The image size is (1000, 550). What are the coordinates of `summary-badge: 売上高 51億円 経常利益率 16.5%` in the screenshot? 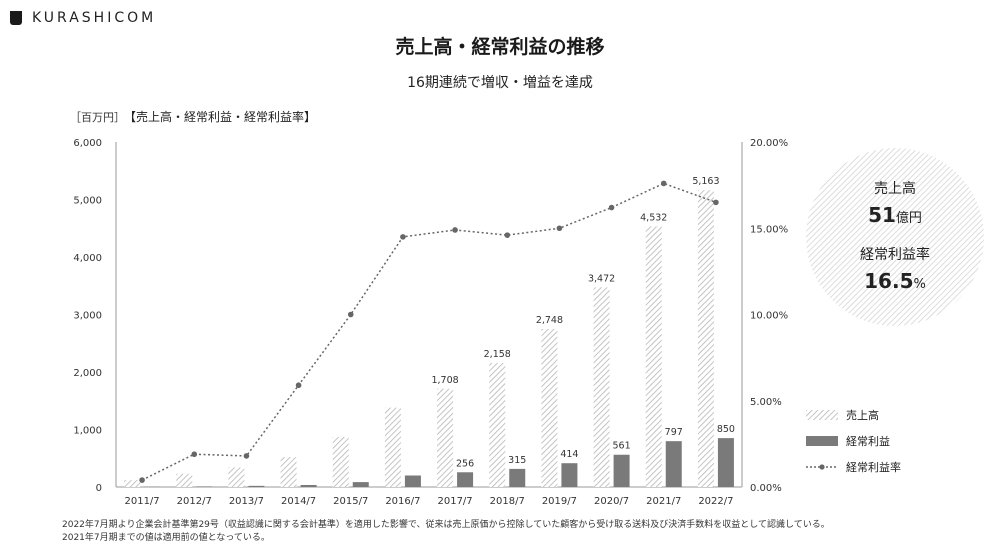 It's located at (895, 237).